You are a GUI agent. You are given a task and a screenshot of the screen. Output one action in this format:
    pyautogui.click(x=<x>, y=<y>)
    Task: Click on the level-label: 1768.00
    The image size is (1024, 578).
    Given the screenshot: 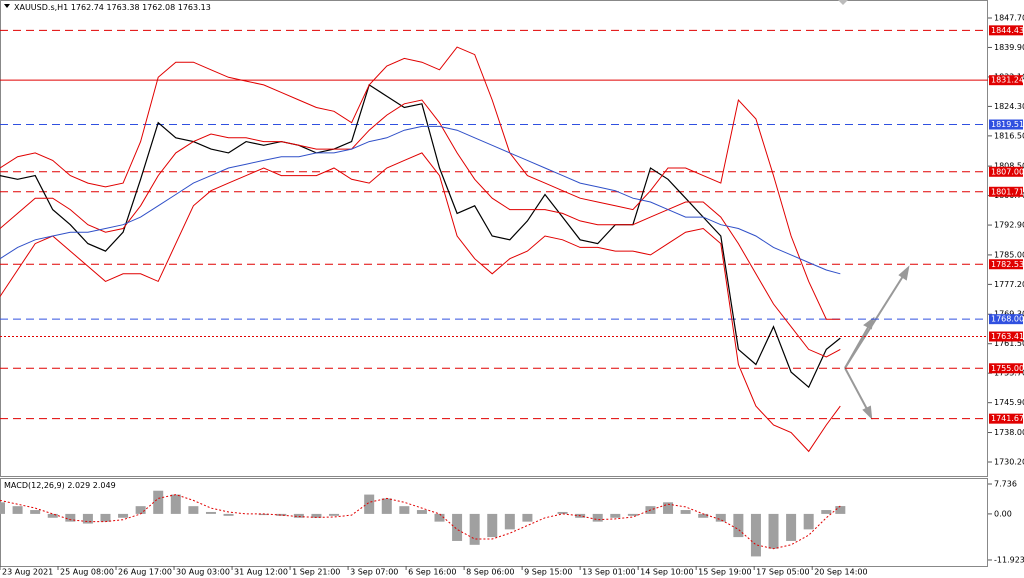 What is the action you would take?
    pyautogui.click(x=1007, y=319)
    